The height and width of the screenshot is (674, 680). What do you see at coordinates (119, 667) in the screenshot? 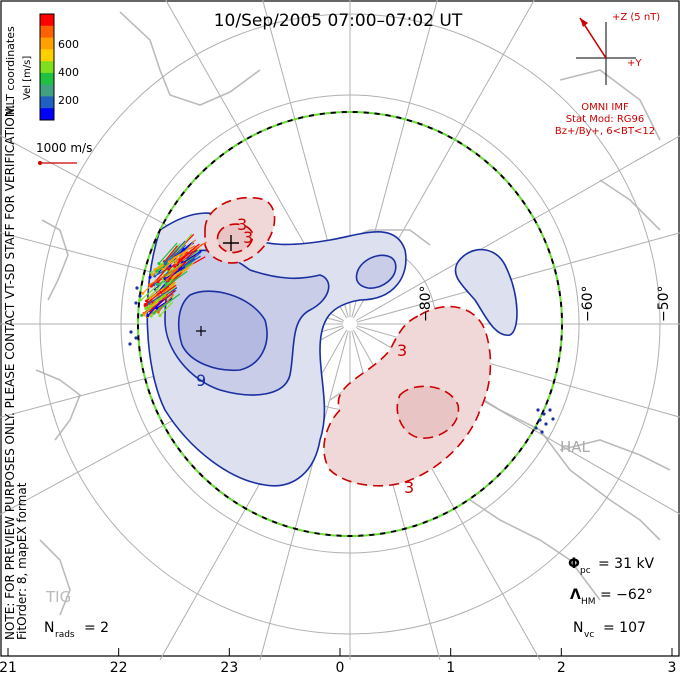
I see `mlt-tick-label: 22` at bounding box center [119, 667].